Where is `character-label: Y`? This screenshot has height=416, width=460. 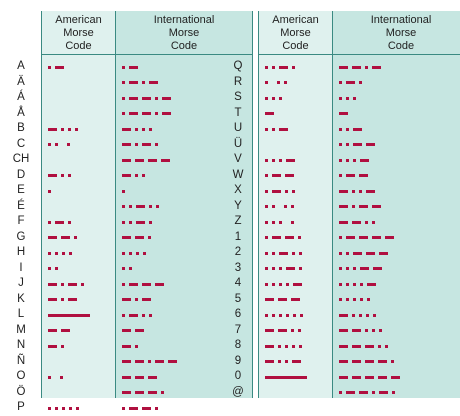 character-label: Y is located at coordinates (238, 205).